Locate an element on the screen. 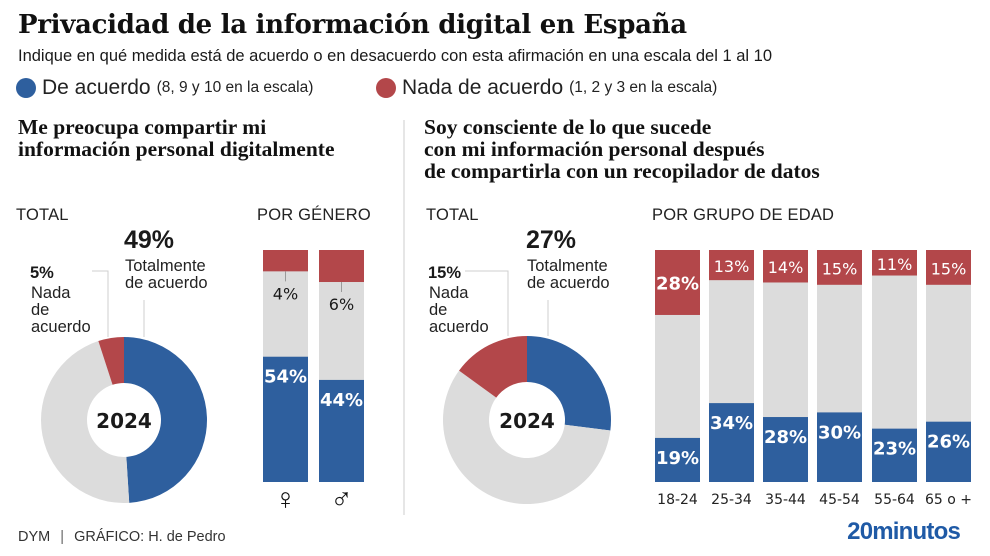  age-label-agree: 30% is located at coordinates (839, 432).